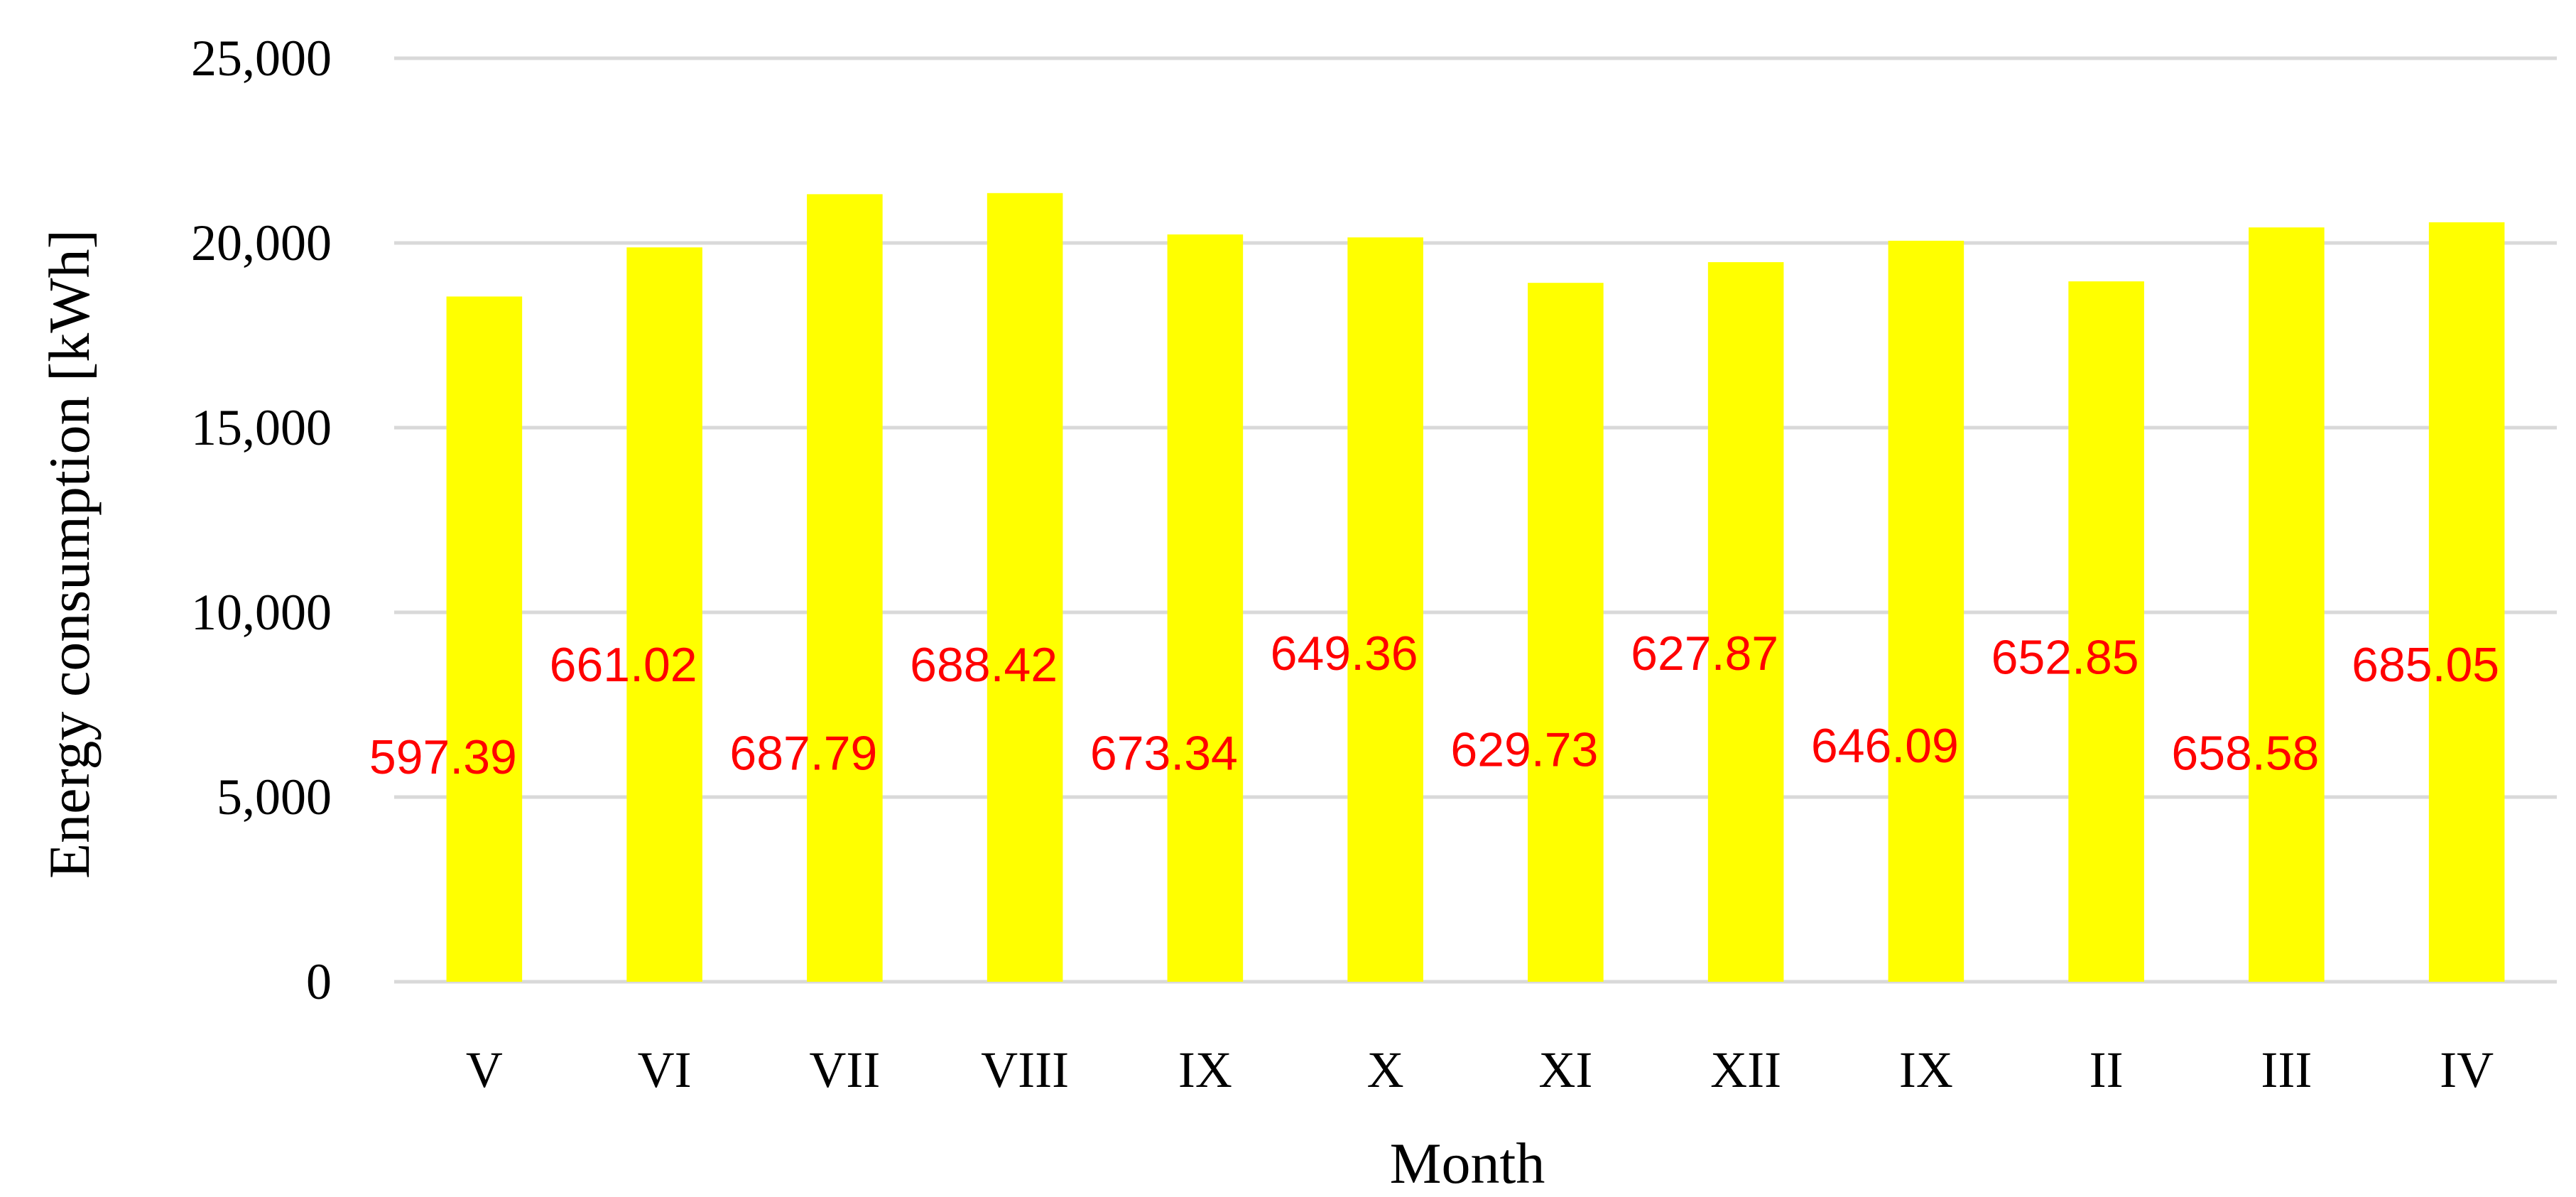  What do you see at coordinates (2245, 754) in the screenshot?
I see `data-label: 658.58` at bounding box center [2245, 754].